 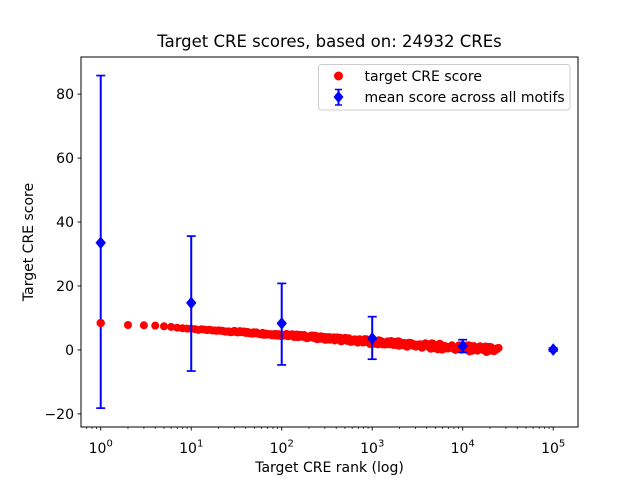 What do you see at coordinates (282, 448) in the screenshot?
I see `x-tick-label: 10²` at bounding box center [282, 448].